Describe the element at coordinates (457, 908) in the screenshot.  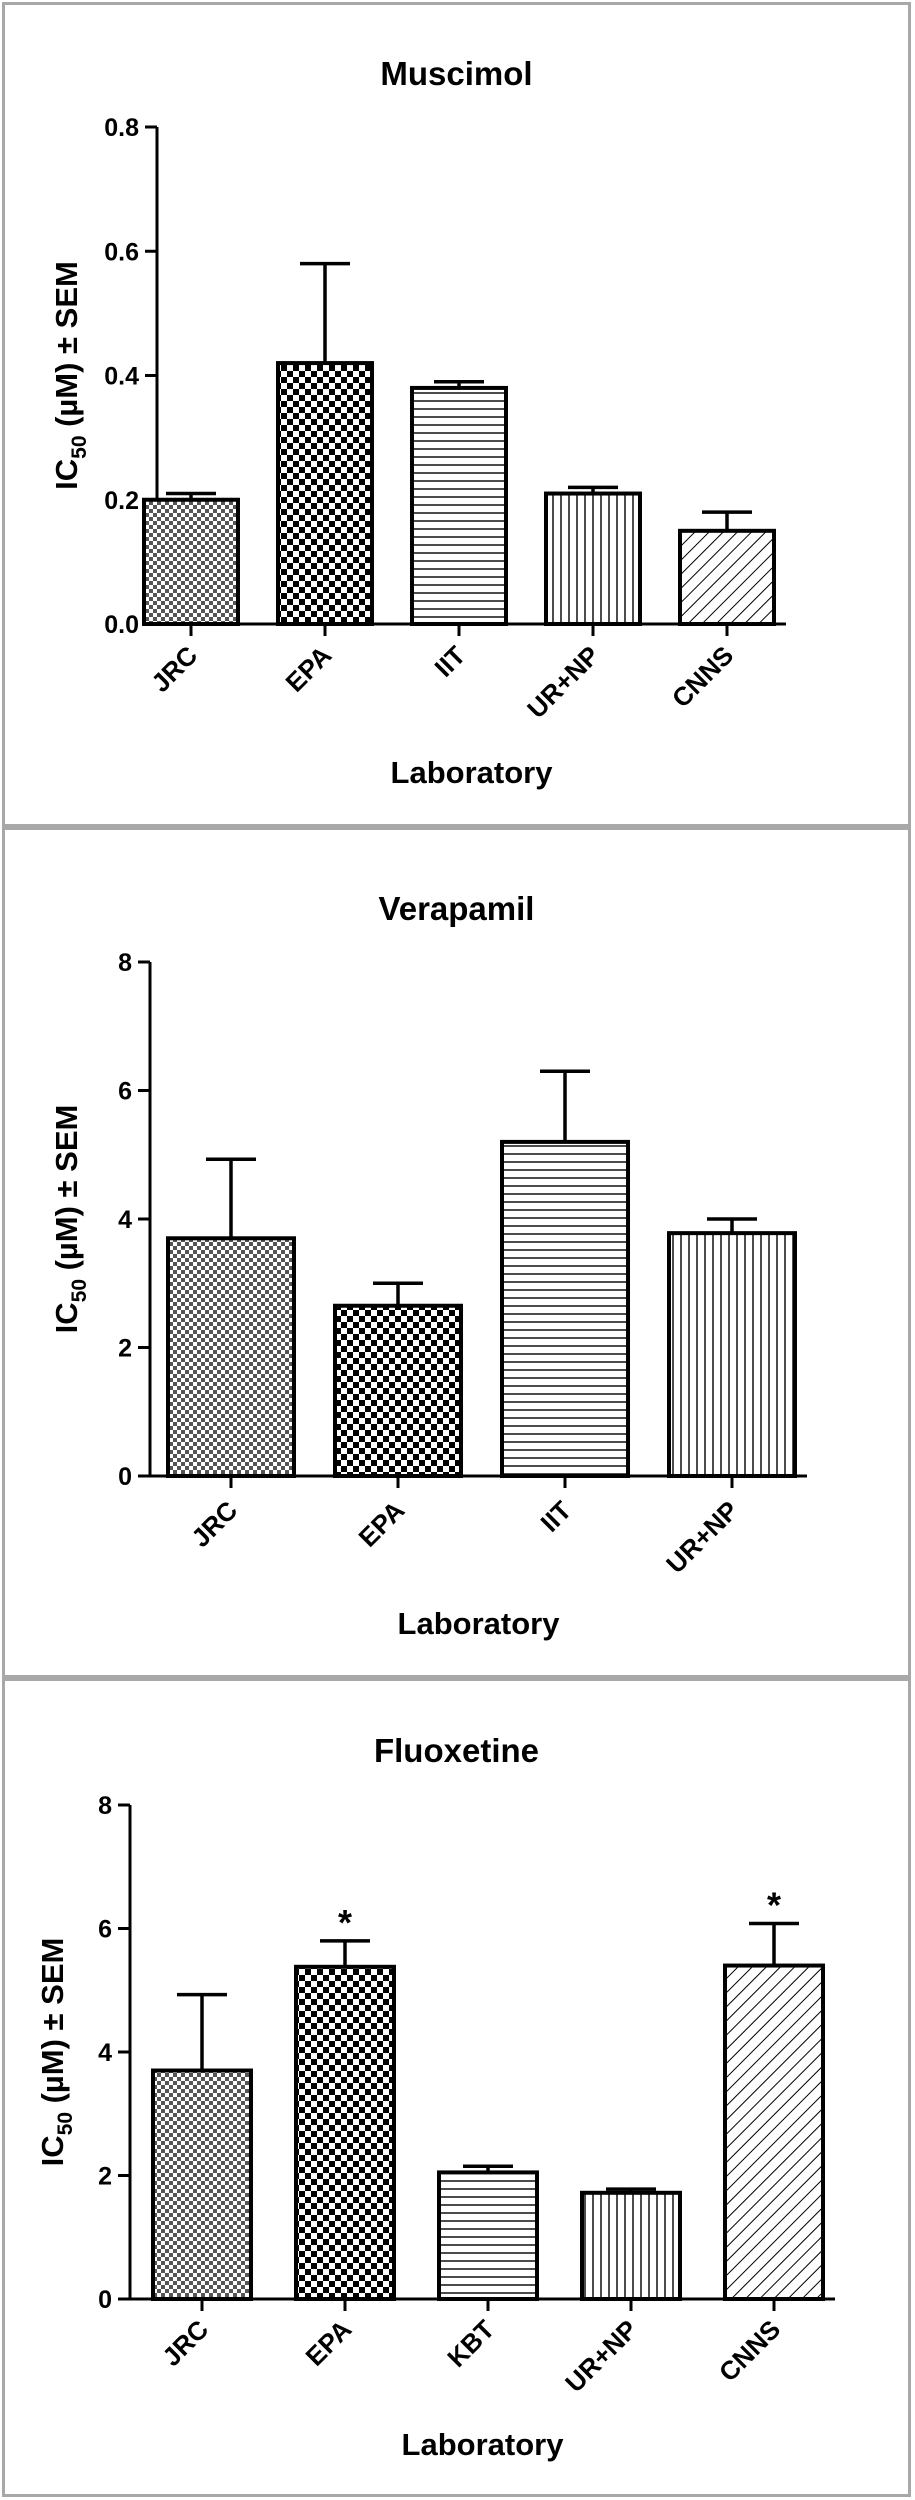
I see `chart-title: Verapamil` at that location.